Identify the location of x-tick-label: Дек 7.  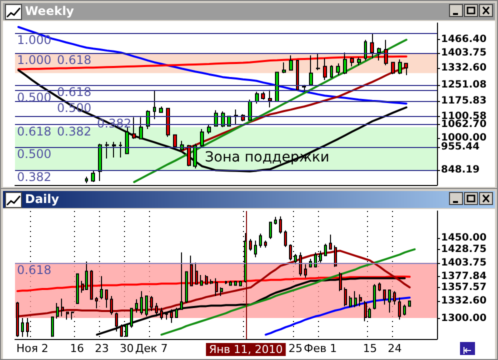
(151, 348).